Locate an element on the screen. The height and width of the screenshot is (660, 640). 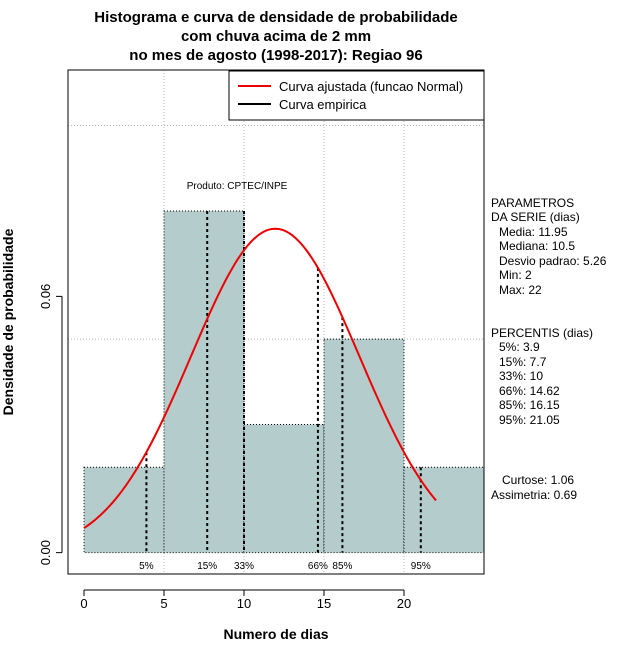
x-tick-label: 20 is located at coordinates (404, 603).